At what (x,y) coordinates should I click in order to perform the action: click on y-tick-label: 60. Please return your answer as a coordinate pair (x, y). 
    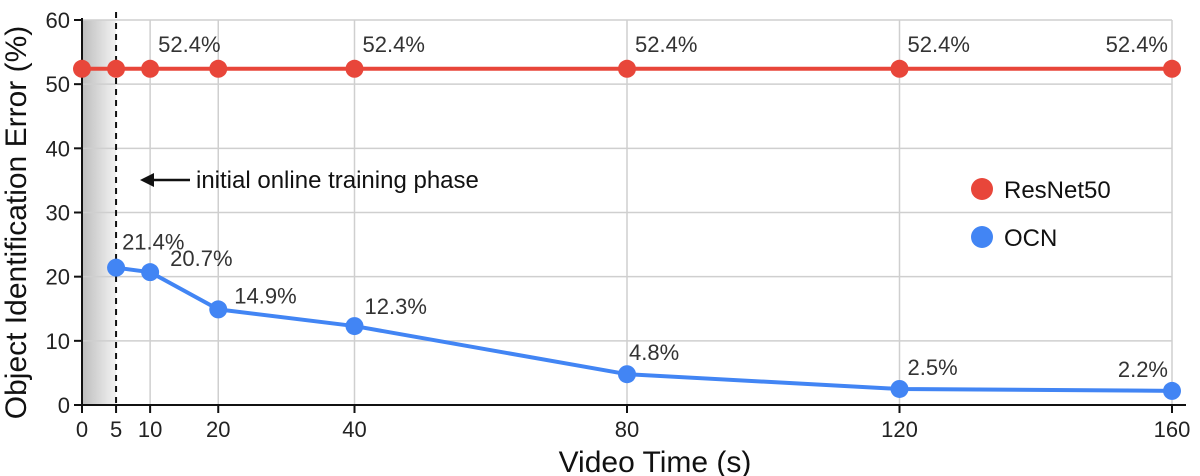
    Looking at the image, I should click on (58, 20).